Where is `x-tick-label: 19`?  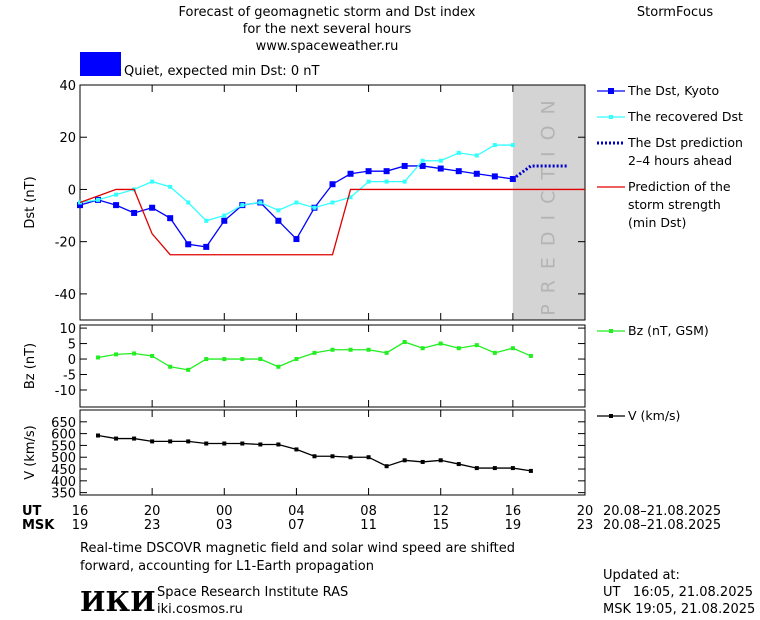
x-tick-label: 19 is located at coordinates (513, 525).